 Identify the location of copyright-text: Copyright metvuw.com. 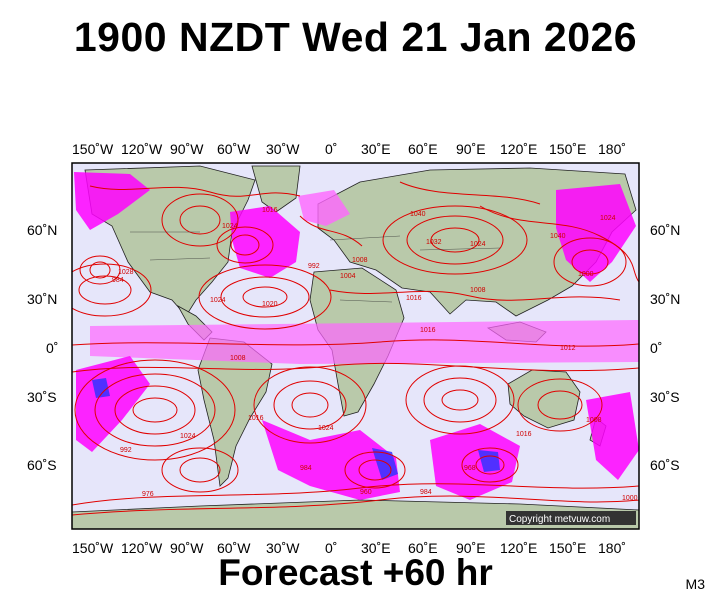
(559, 519).